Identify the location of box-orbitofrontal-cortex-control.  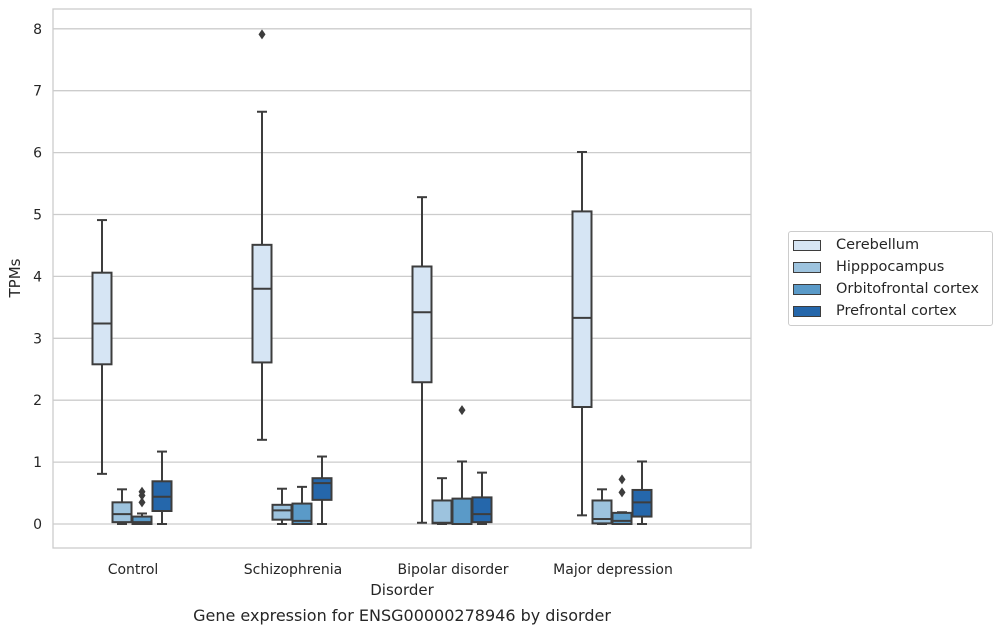
(142, 506).